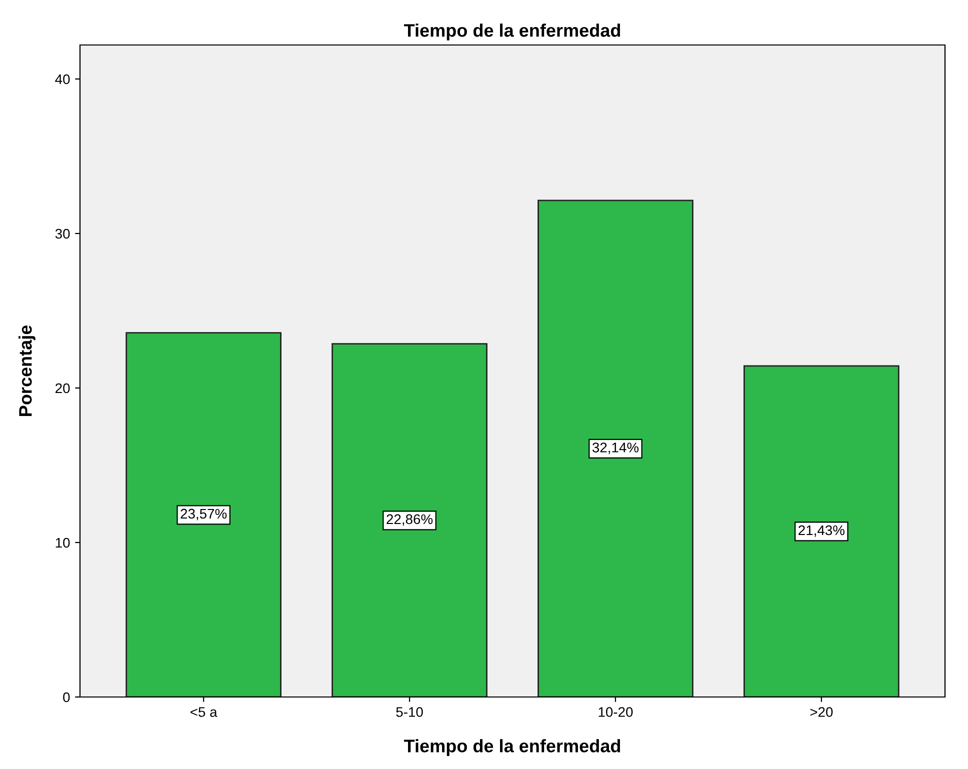 The width and height of the screenshot is (968, 769). Describe the element at coordinates (62, 79) in the screenshot. I see `y-tick-label: 40` at that location.